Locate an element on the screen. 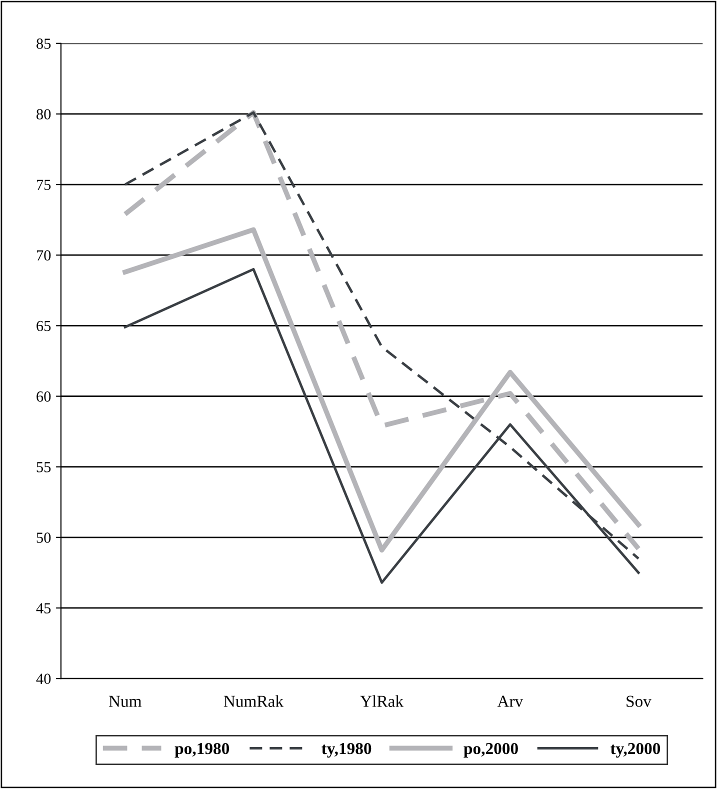 This screenshot has height=789, width=717. x-tick-label: Sov is located at coordinates (639, 701).